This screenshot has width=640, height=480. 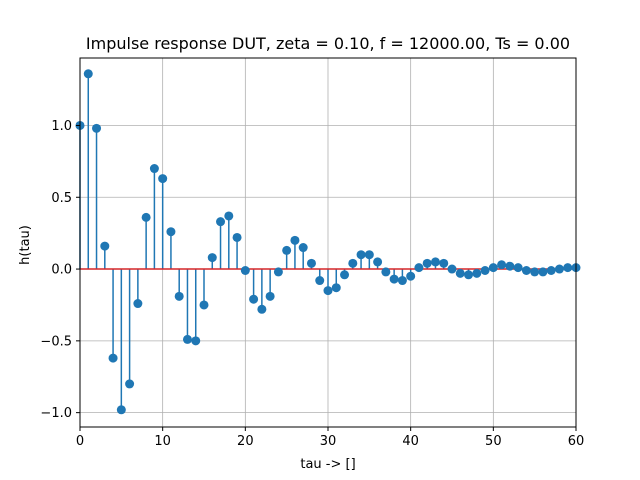 What do you see at coordinates (56, 341) in the screenshot?
I see `y-tick-label: −0.5` at bounding box center [56, 341].